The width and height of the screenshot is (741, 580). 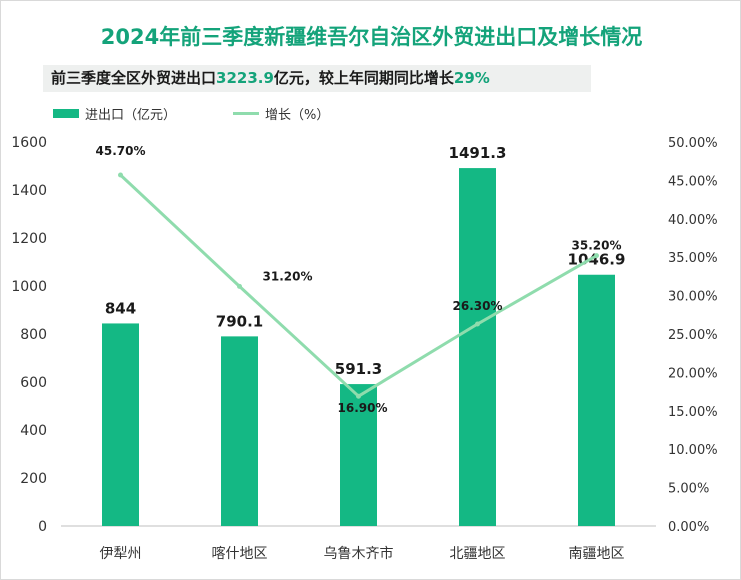 I want to click on left-axis-tick-label: 400, so click(x=33, y=431).